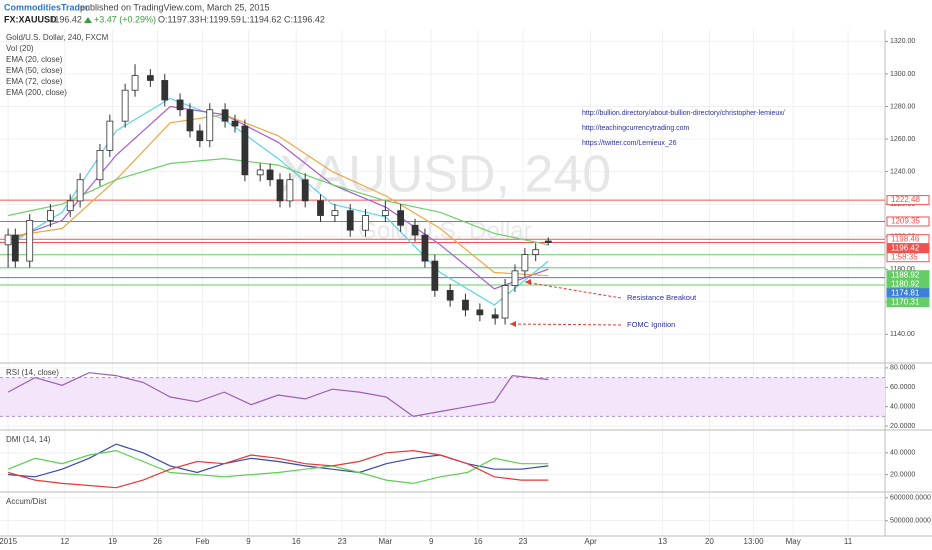 This screenshot has width=932, height=550. What do you see at coordinates (902, 269) in the screenshot?
I see `y-tick-label: 1180.00` at bounding box center [902, 269].